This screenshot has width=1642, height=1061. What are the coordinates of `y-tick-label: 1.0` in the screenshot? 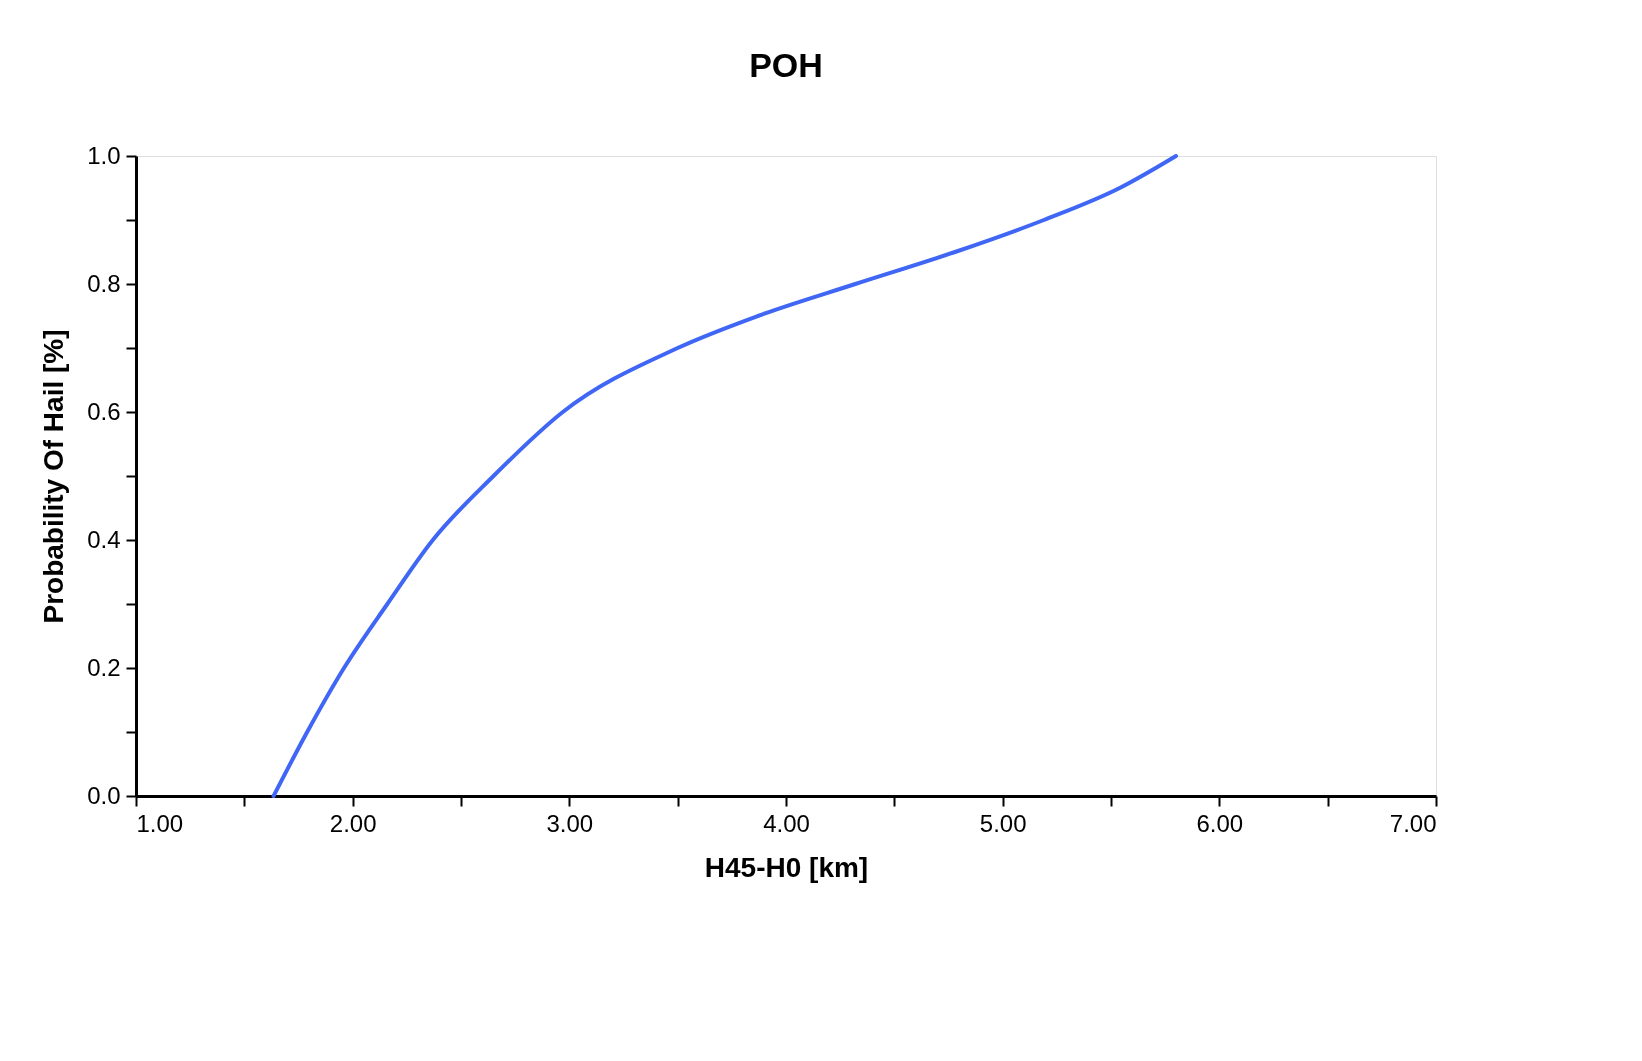 It's located at (104, 155).